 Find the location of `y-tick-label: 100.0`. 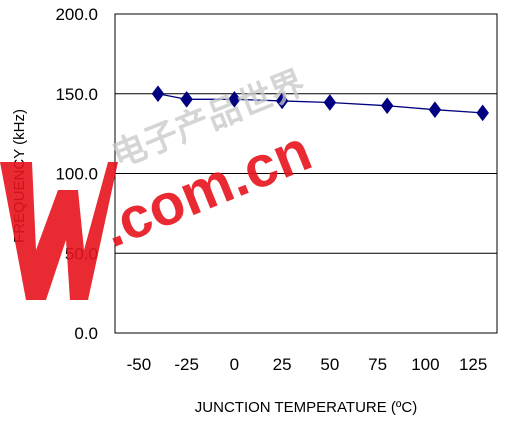

y-tick-label: 100.0 is located at coordinates (76, 174).